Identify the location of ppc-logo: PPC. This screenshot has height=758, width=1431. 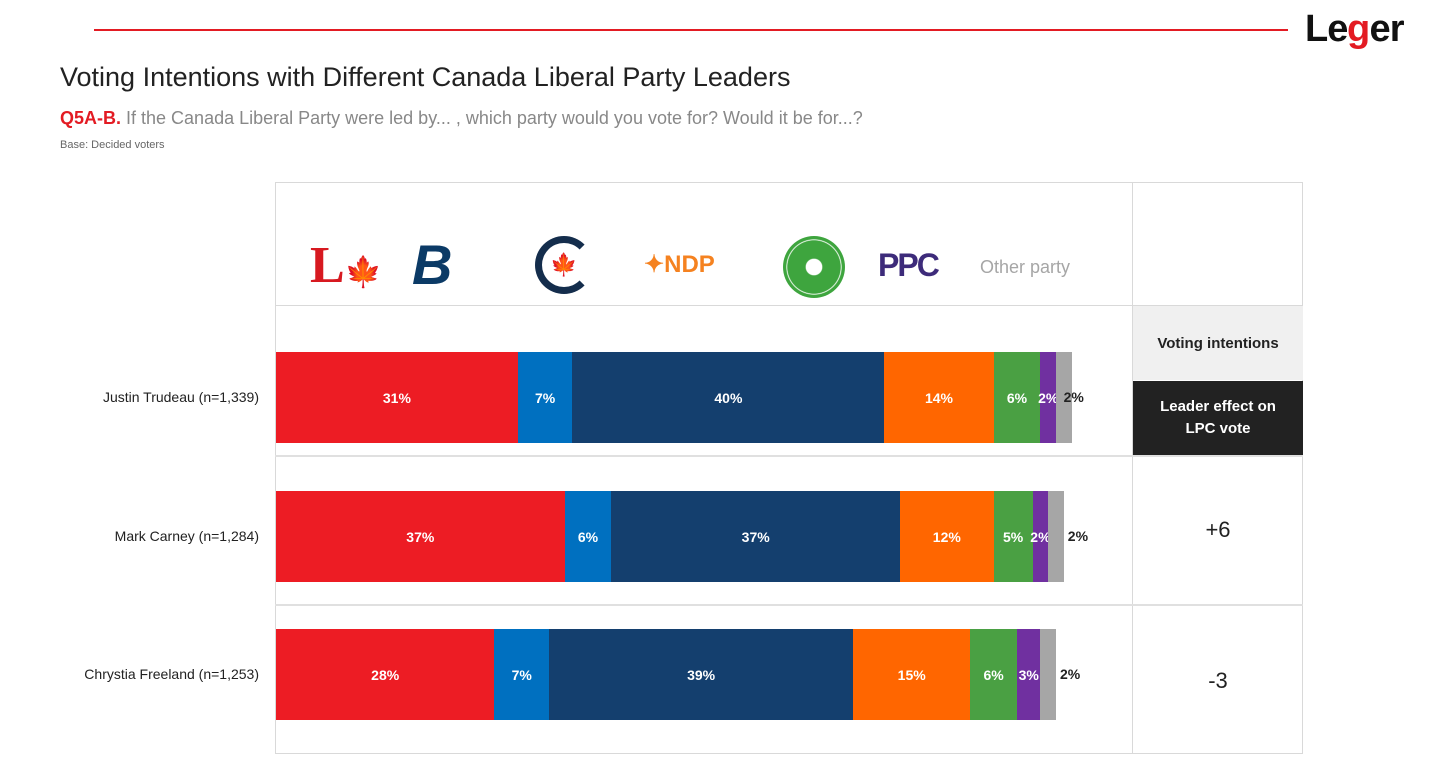
(909, 265).